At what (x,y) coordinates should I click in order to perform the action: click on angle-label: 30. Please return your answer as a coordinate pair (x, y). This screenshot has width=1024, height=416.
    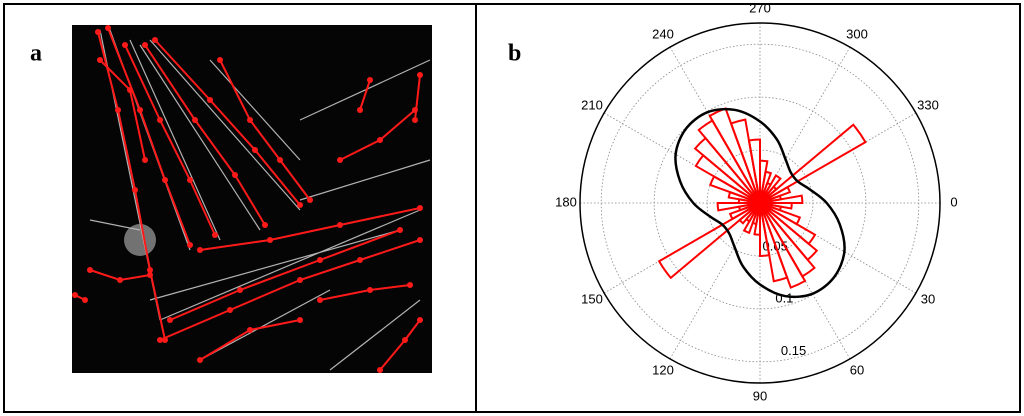
    Looking at the image, I should click on (928, 298).